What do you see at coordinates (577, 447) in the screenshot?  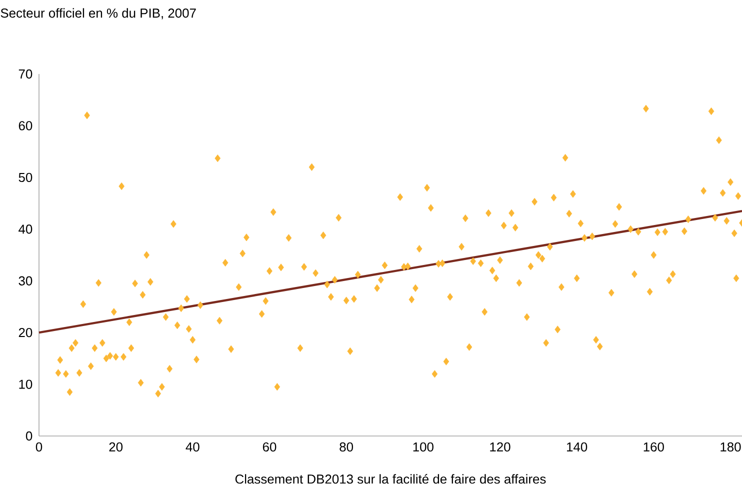 I see `x-tick-label: 140` at bounding box center [577, 447].